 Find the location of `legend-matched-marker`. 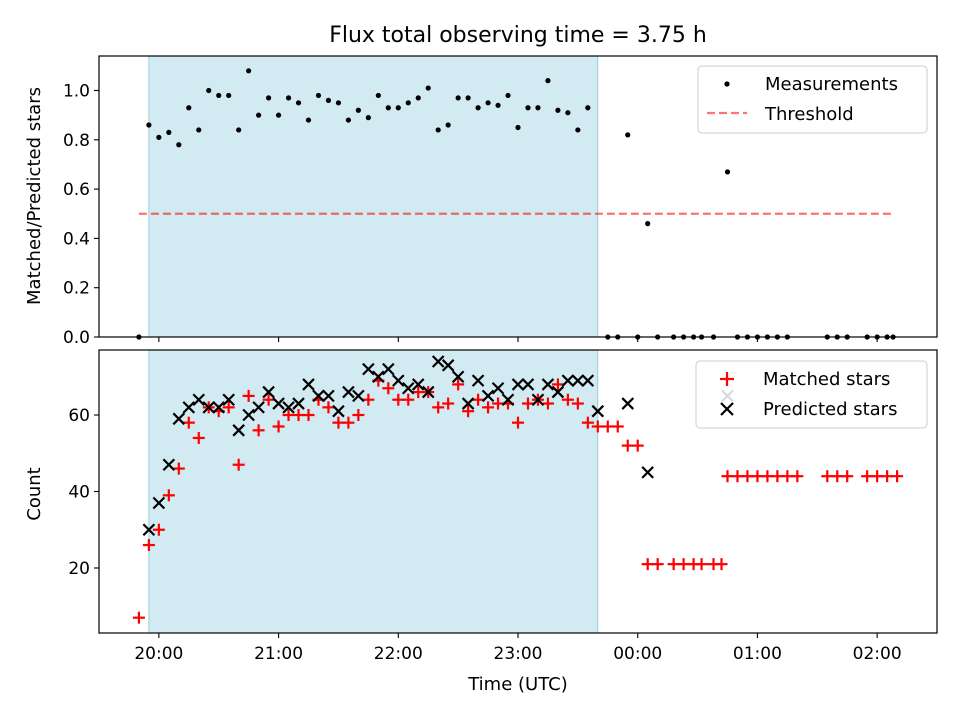

legend-matched-marker is located at coordinates (727, 379).